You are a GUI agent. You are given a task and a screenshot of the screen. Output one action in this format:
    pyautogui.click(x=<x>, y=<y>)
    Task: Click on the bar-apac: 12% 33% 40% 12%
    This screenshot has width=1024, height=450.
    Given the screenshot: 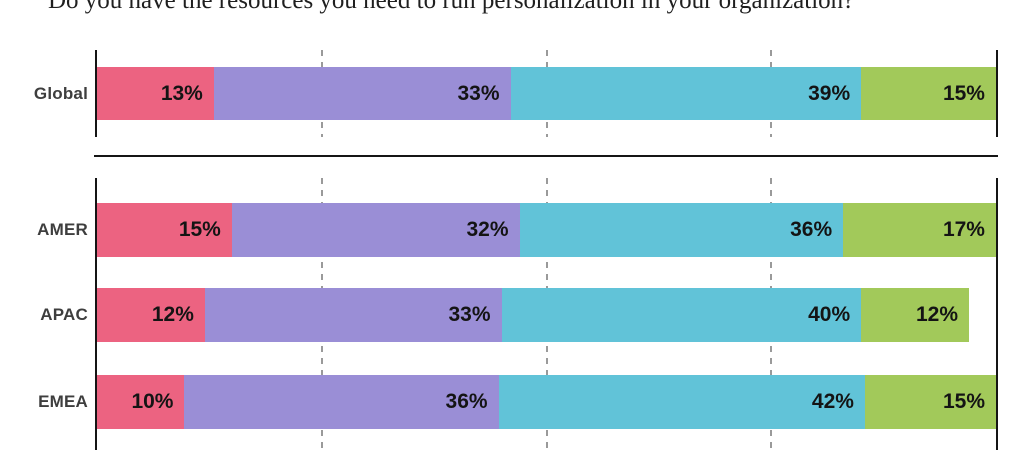 What is the action you would take?
    pyautogui.click(x=546, y=315)
    